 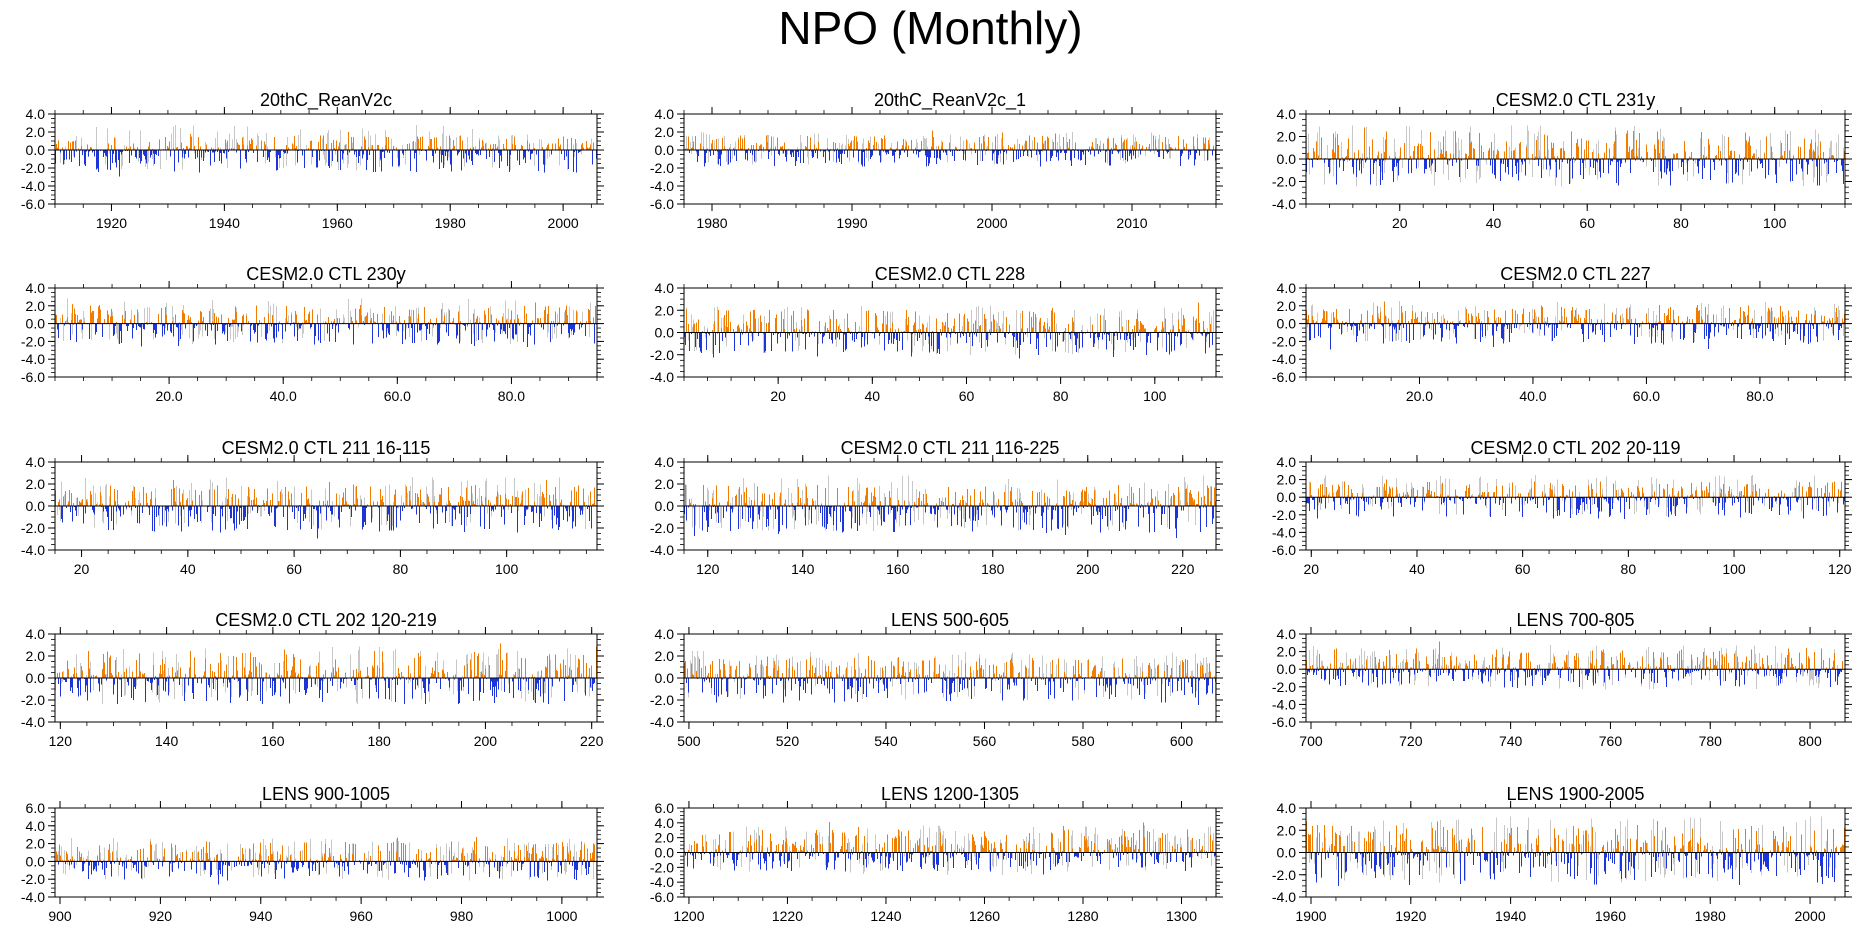 What do you see at coordinates (326, 100) in the screenshot?
I see `panel-title: 20thC_ReanV2c` at bounding box center [326, 100].